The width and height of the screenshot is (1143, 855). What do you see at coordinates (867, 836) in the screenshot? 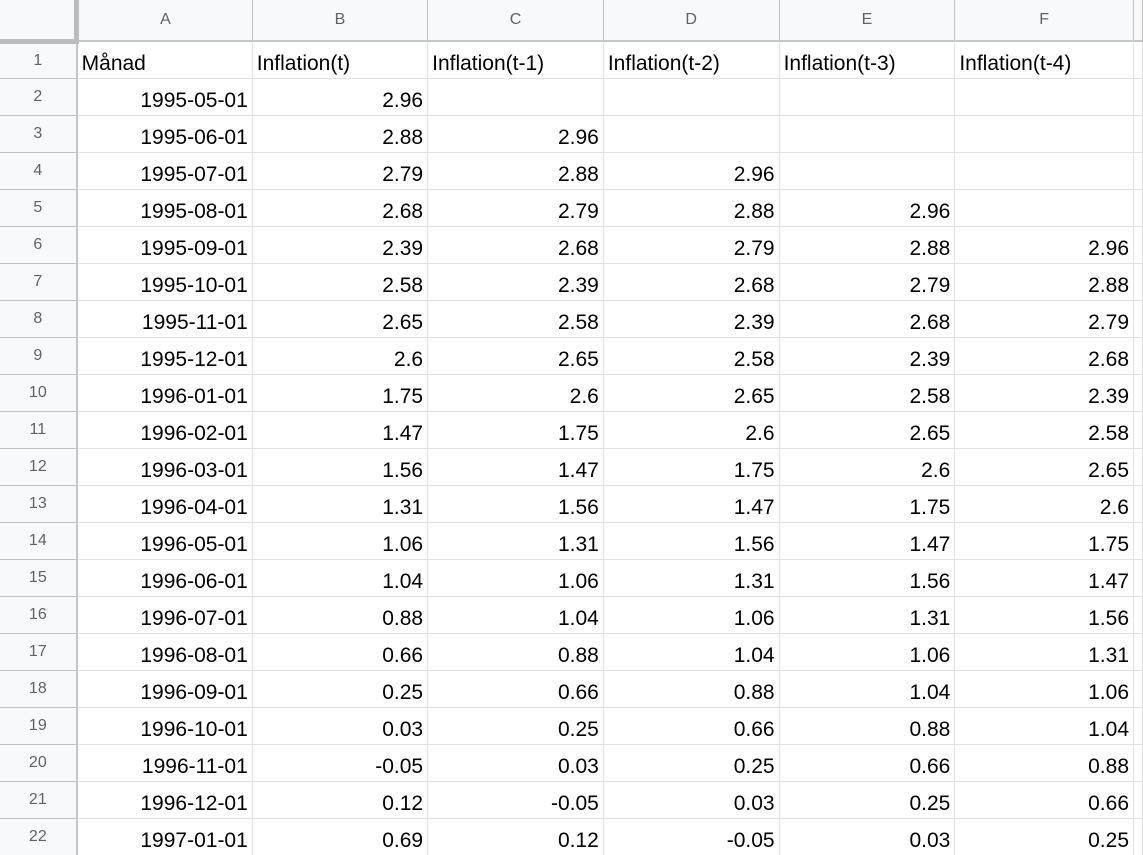
I see `cell-e22: 0.03` at bounding box center [867, 836].